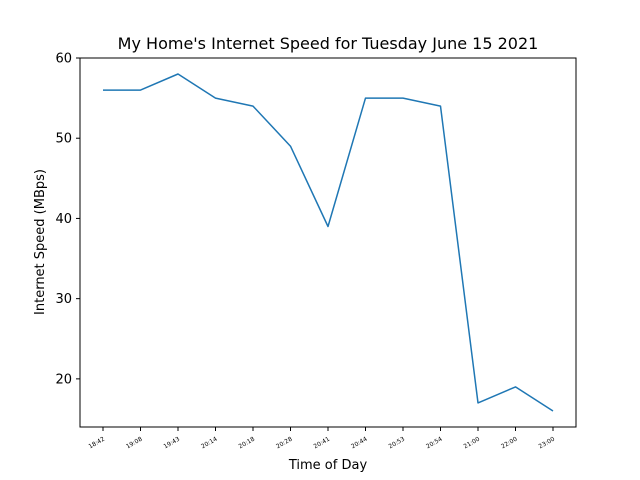 The image size is (640, 480). I want to click on y-tick-label: 30, so click(63, 299).